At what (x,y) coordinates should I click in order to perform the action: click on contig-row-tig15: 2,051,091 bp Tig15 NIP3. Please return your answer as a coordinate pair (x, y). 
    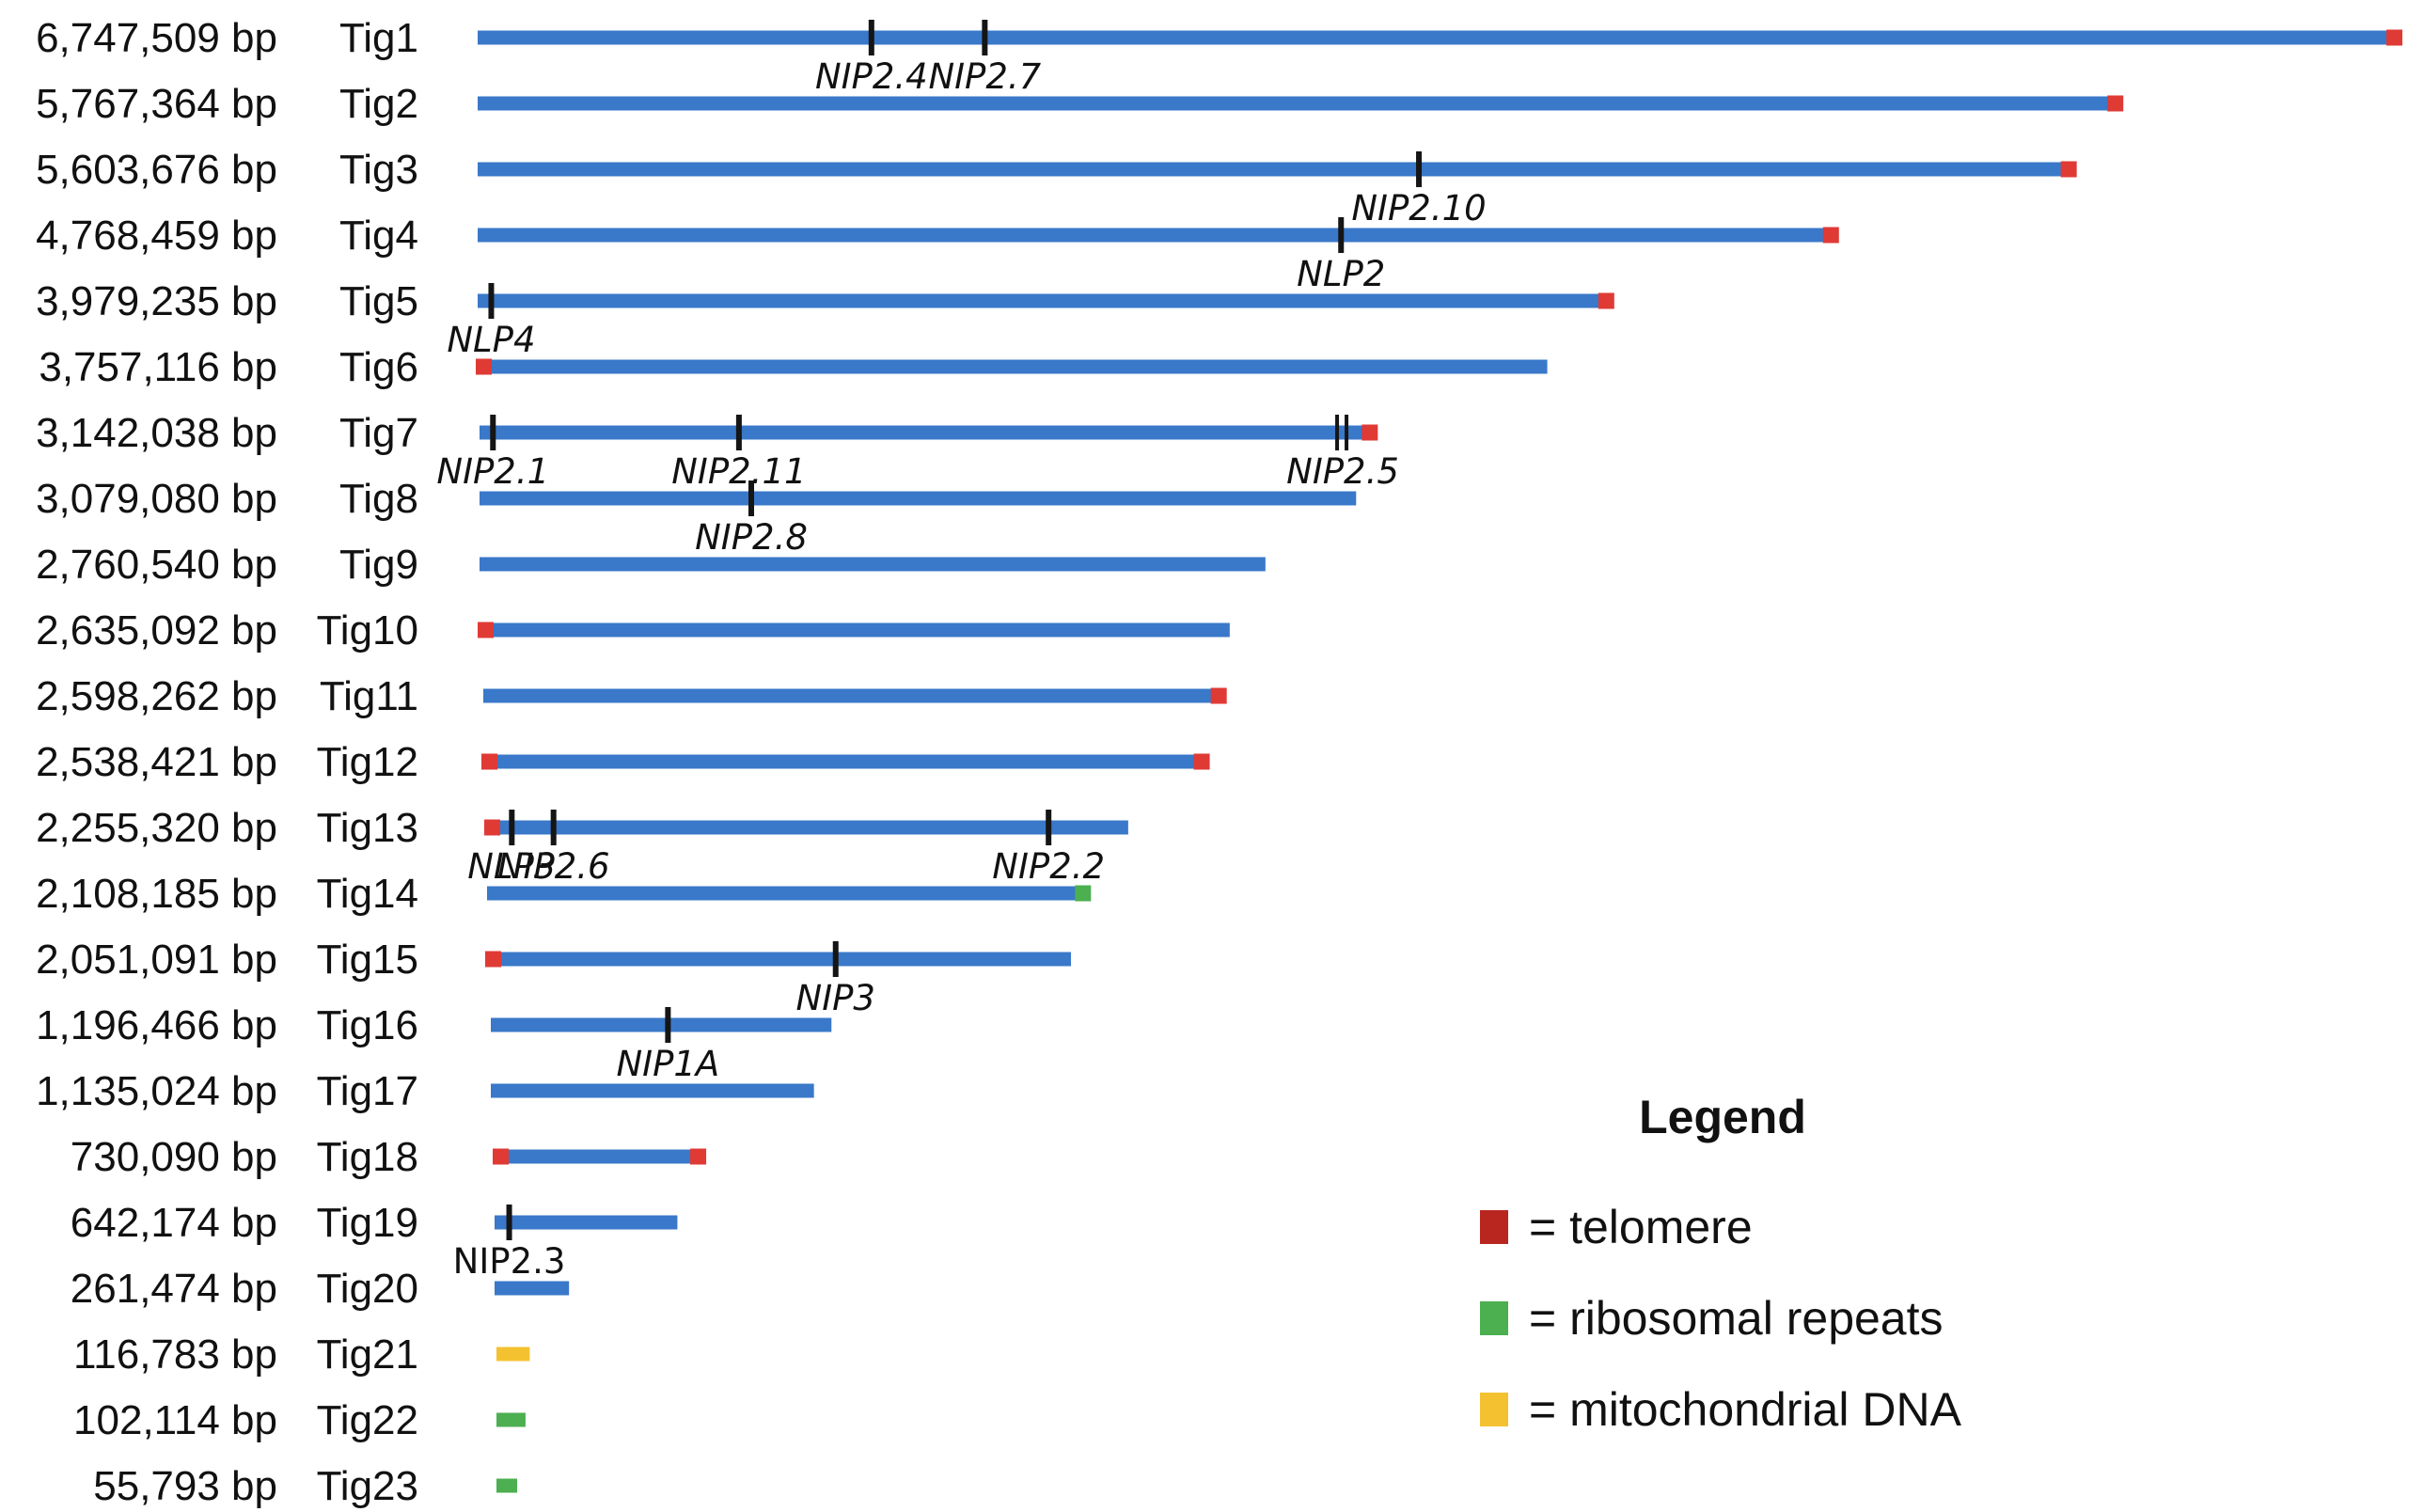
    Looking at the image, I should click on (554, 977).